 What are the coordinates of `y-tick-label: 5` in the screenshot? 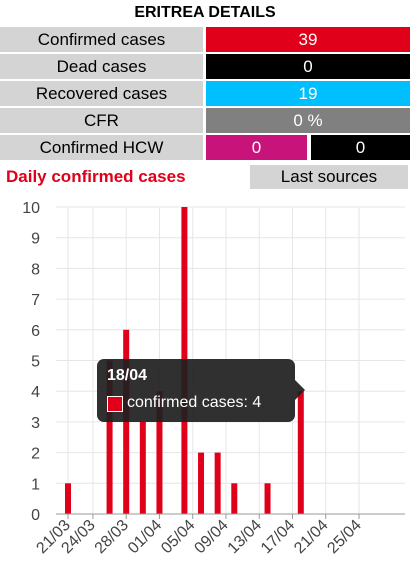 It's located at (35, 362).